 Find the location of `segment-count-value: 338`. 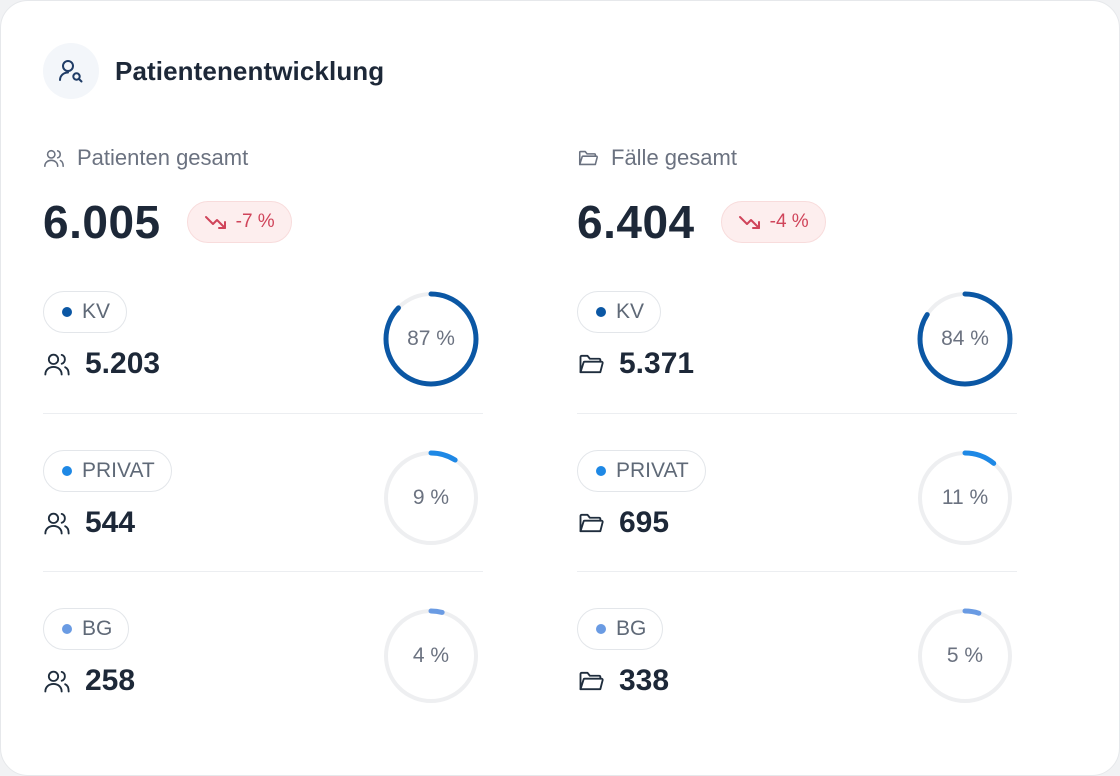

segment-count-value: 338 is located at coordinates (644, 680).